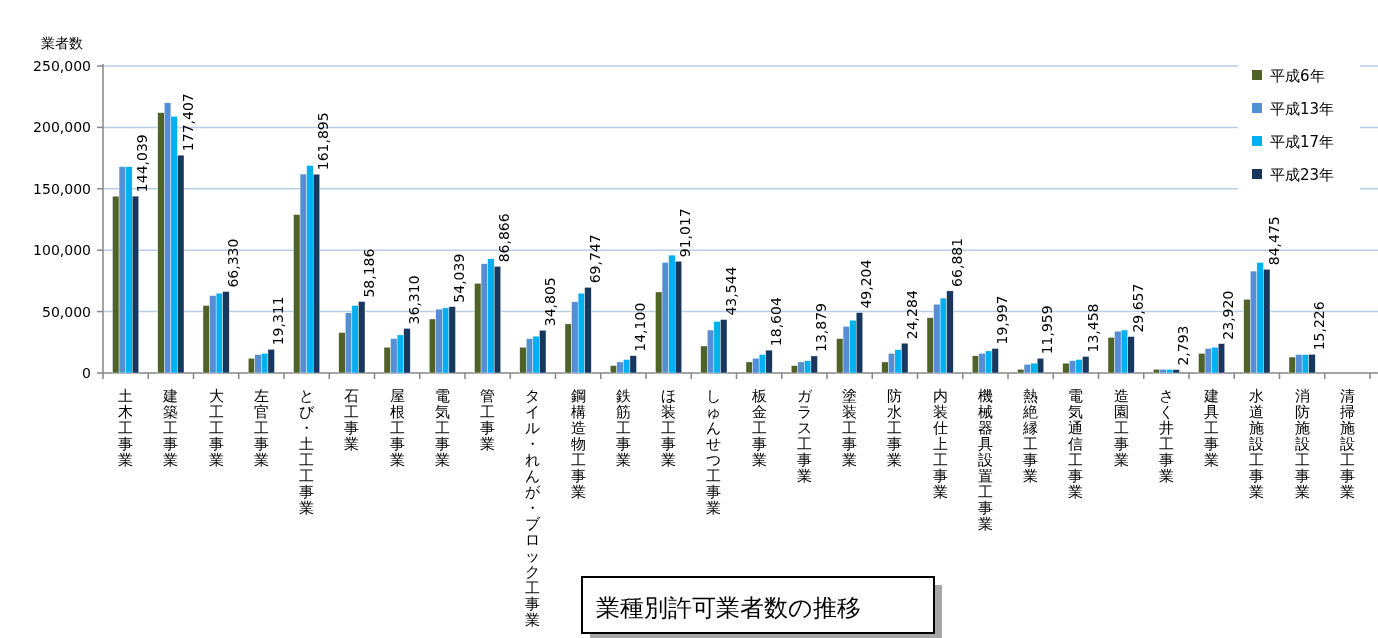 The width and height of the screenshot is (1378, 638). What do you see at coordinates (142, 163) in the screenshot?
I see `data-label: 144,039` at bounding box center [142, 163].